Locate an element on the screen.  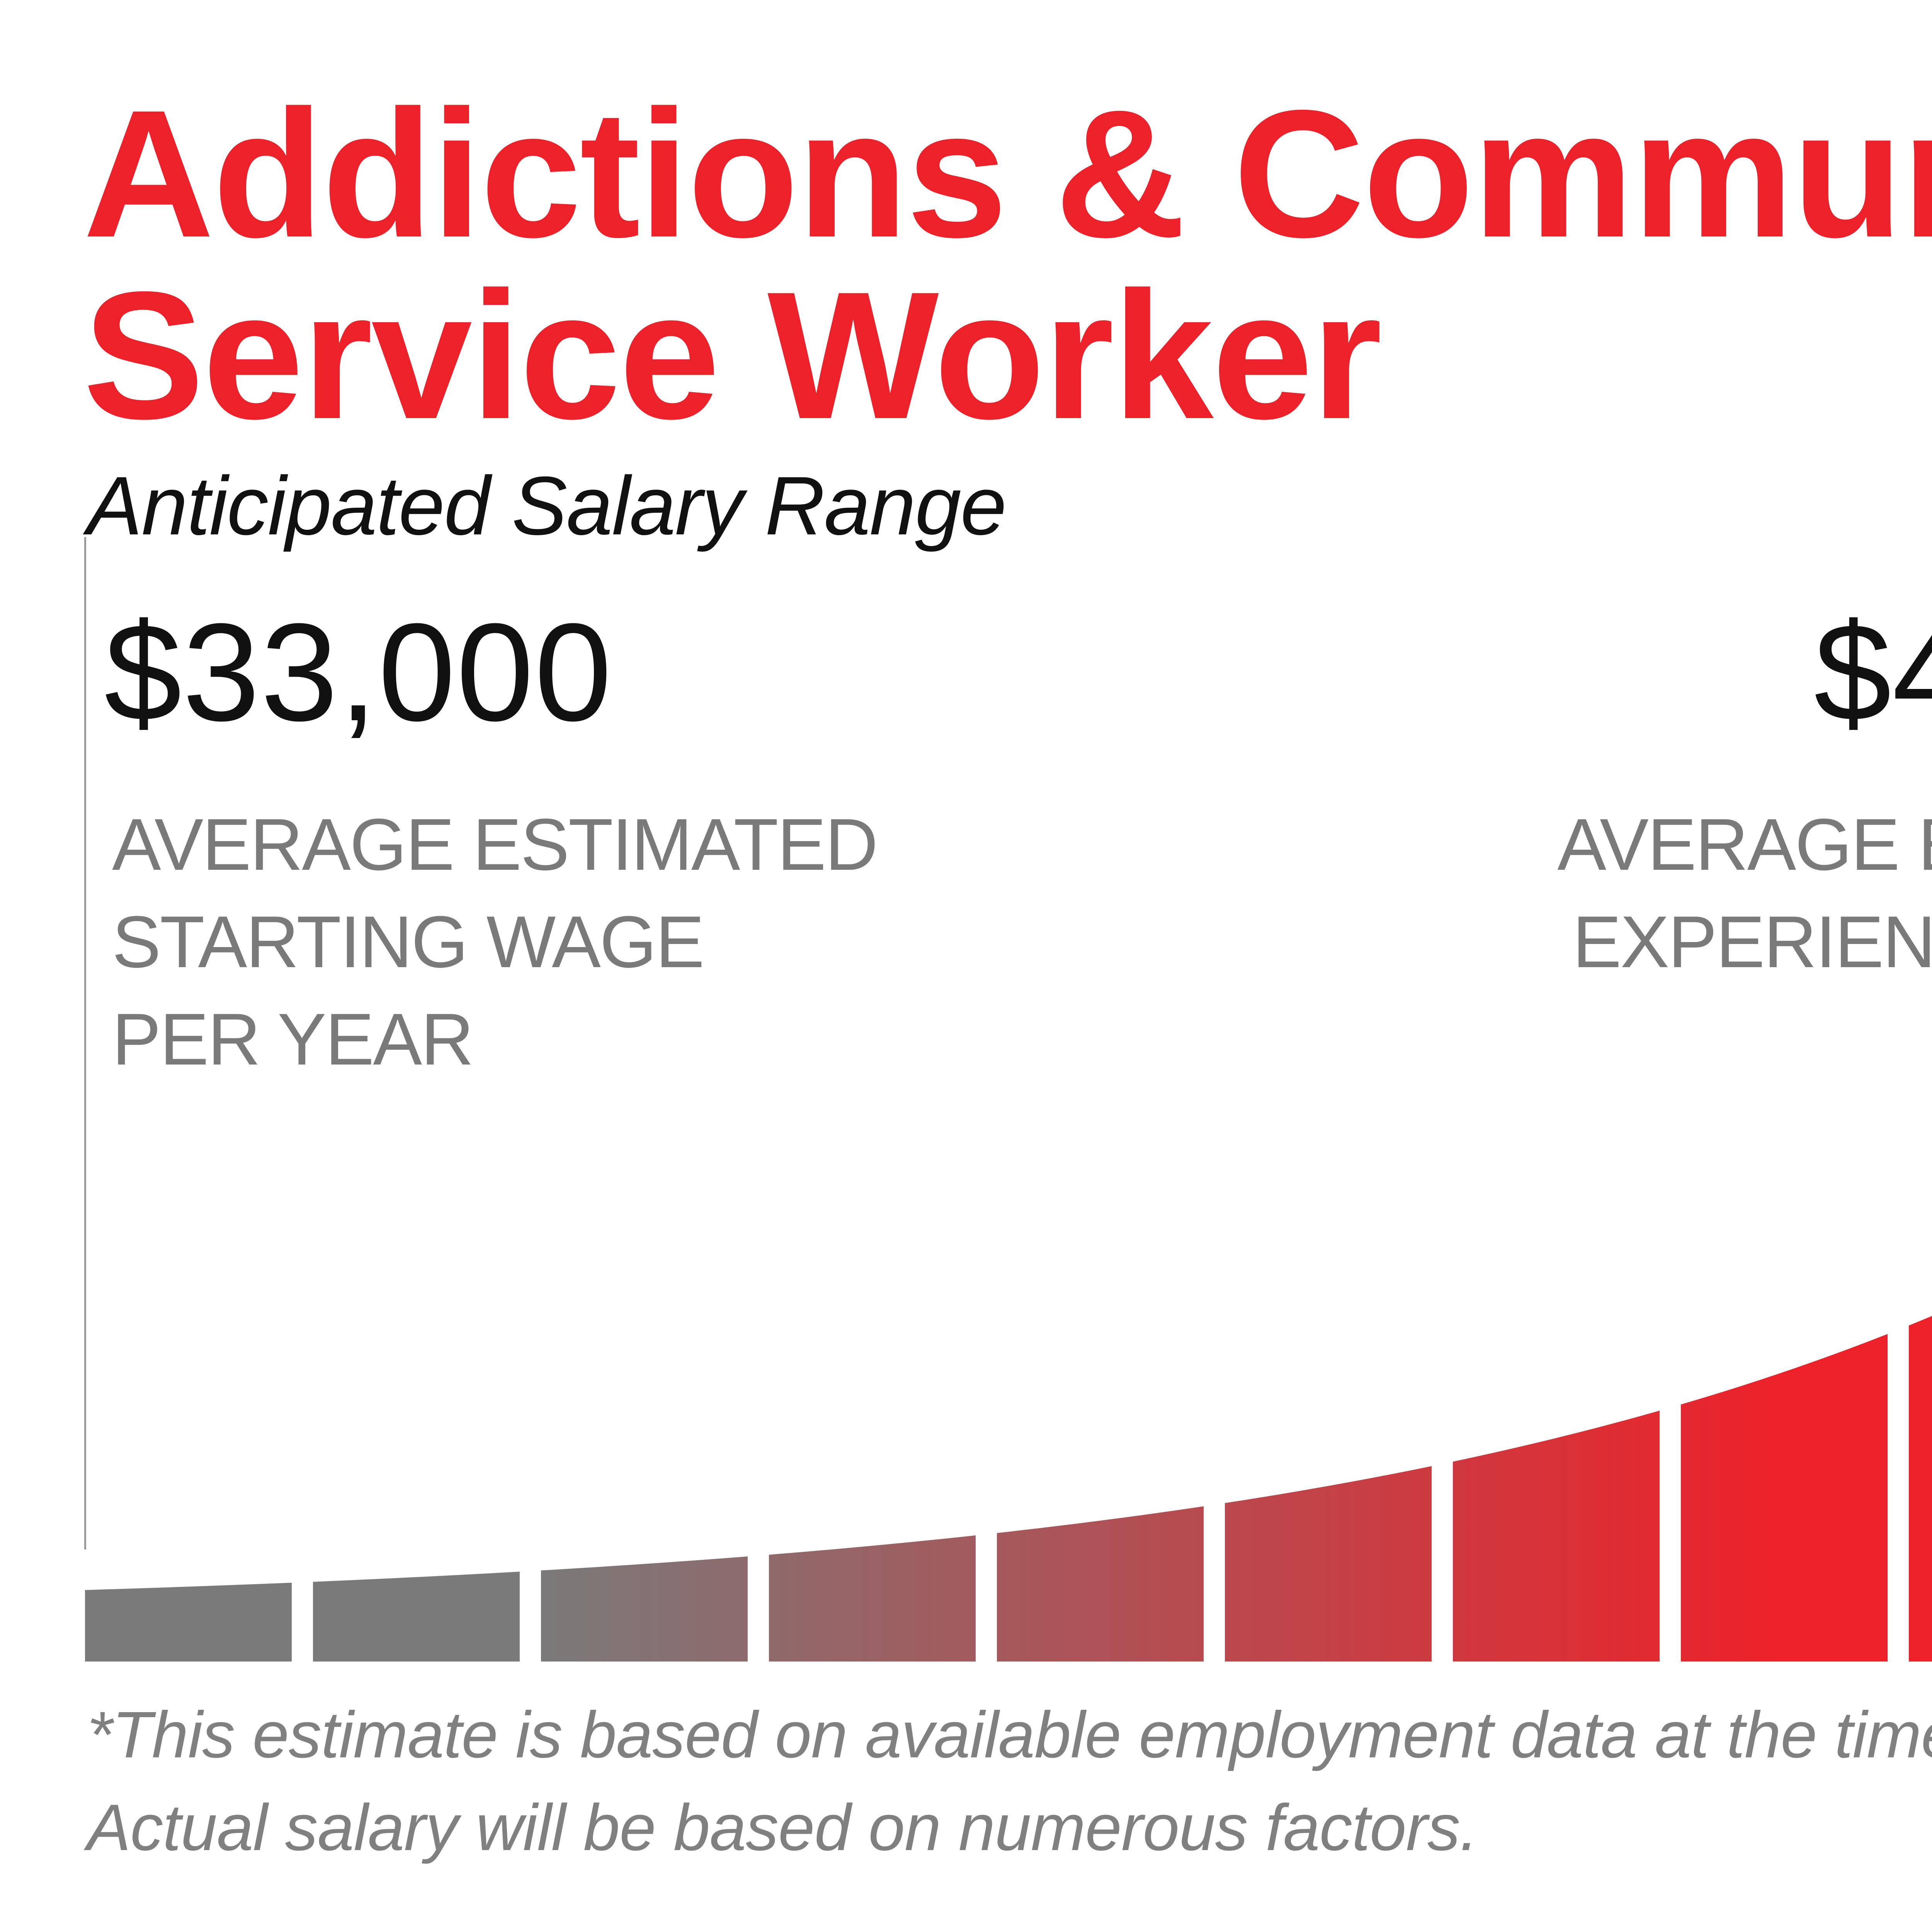
starting-wage-amount: $33,000 is located at coordinates (358, 673).